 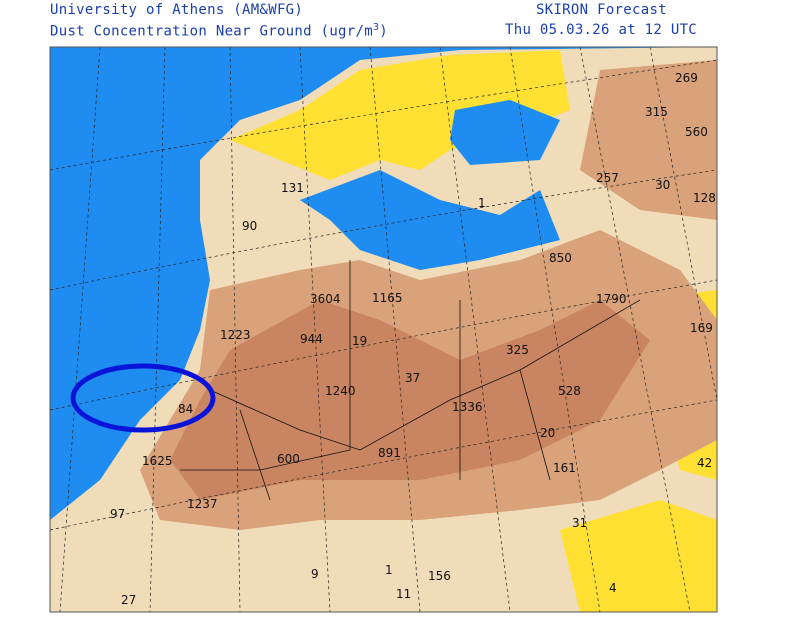 What do you see at coordinates (517, 350) in the screenshot?
I see `concentration-label: 325` at bounding box center [517, 350].